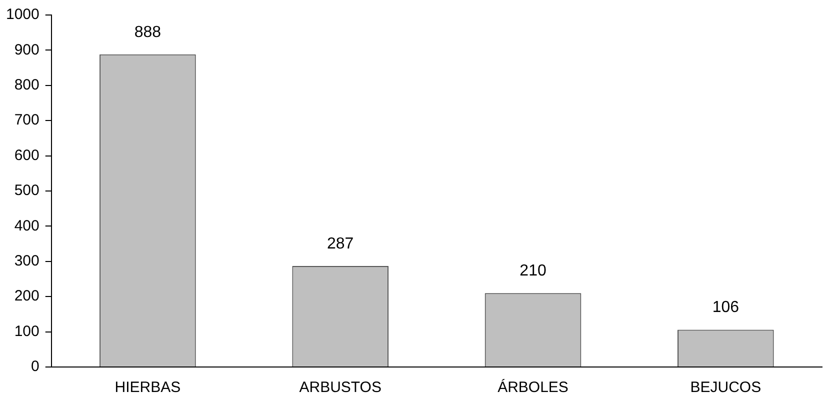 This screenshot has width=826, height=405. I want to click on x-tick-label: ÁRBOLES, so click(533, 387).